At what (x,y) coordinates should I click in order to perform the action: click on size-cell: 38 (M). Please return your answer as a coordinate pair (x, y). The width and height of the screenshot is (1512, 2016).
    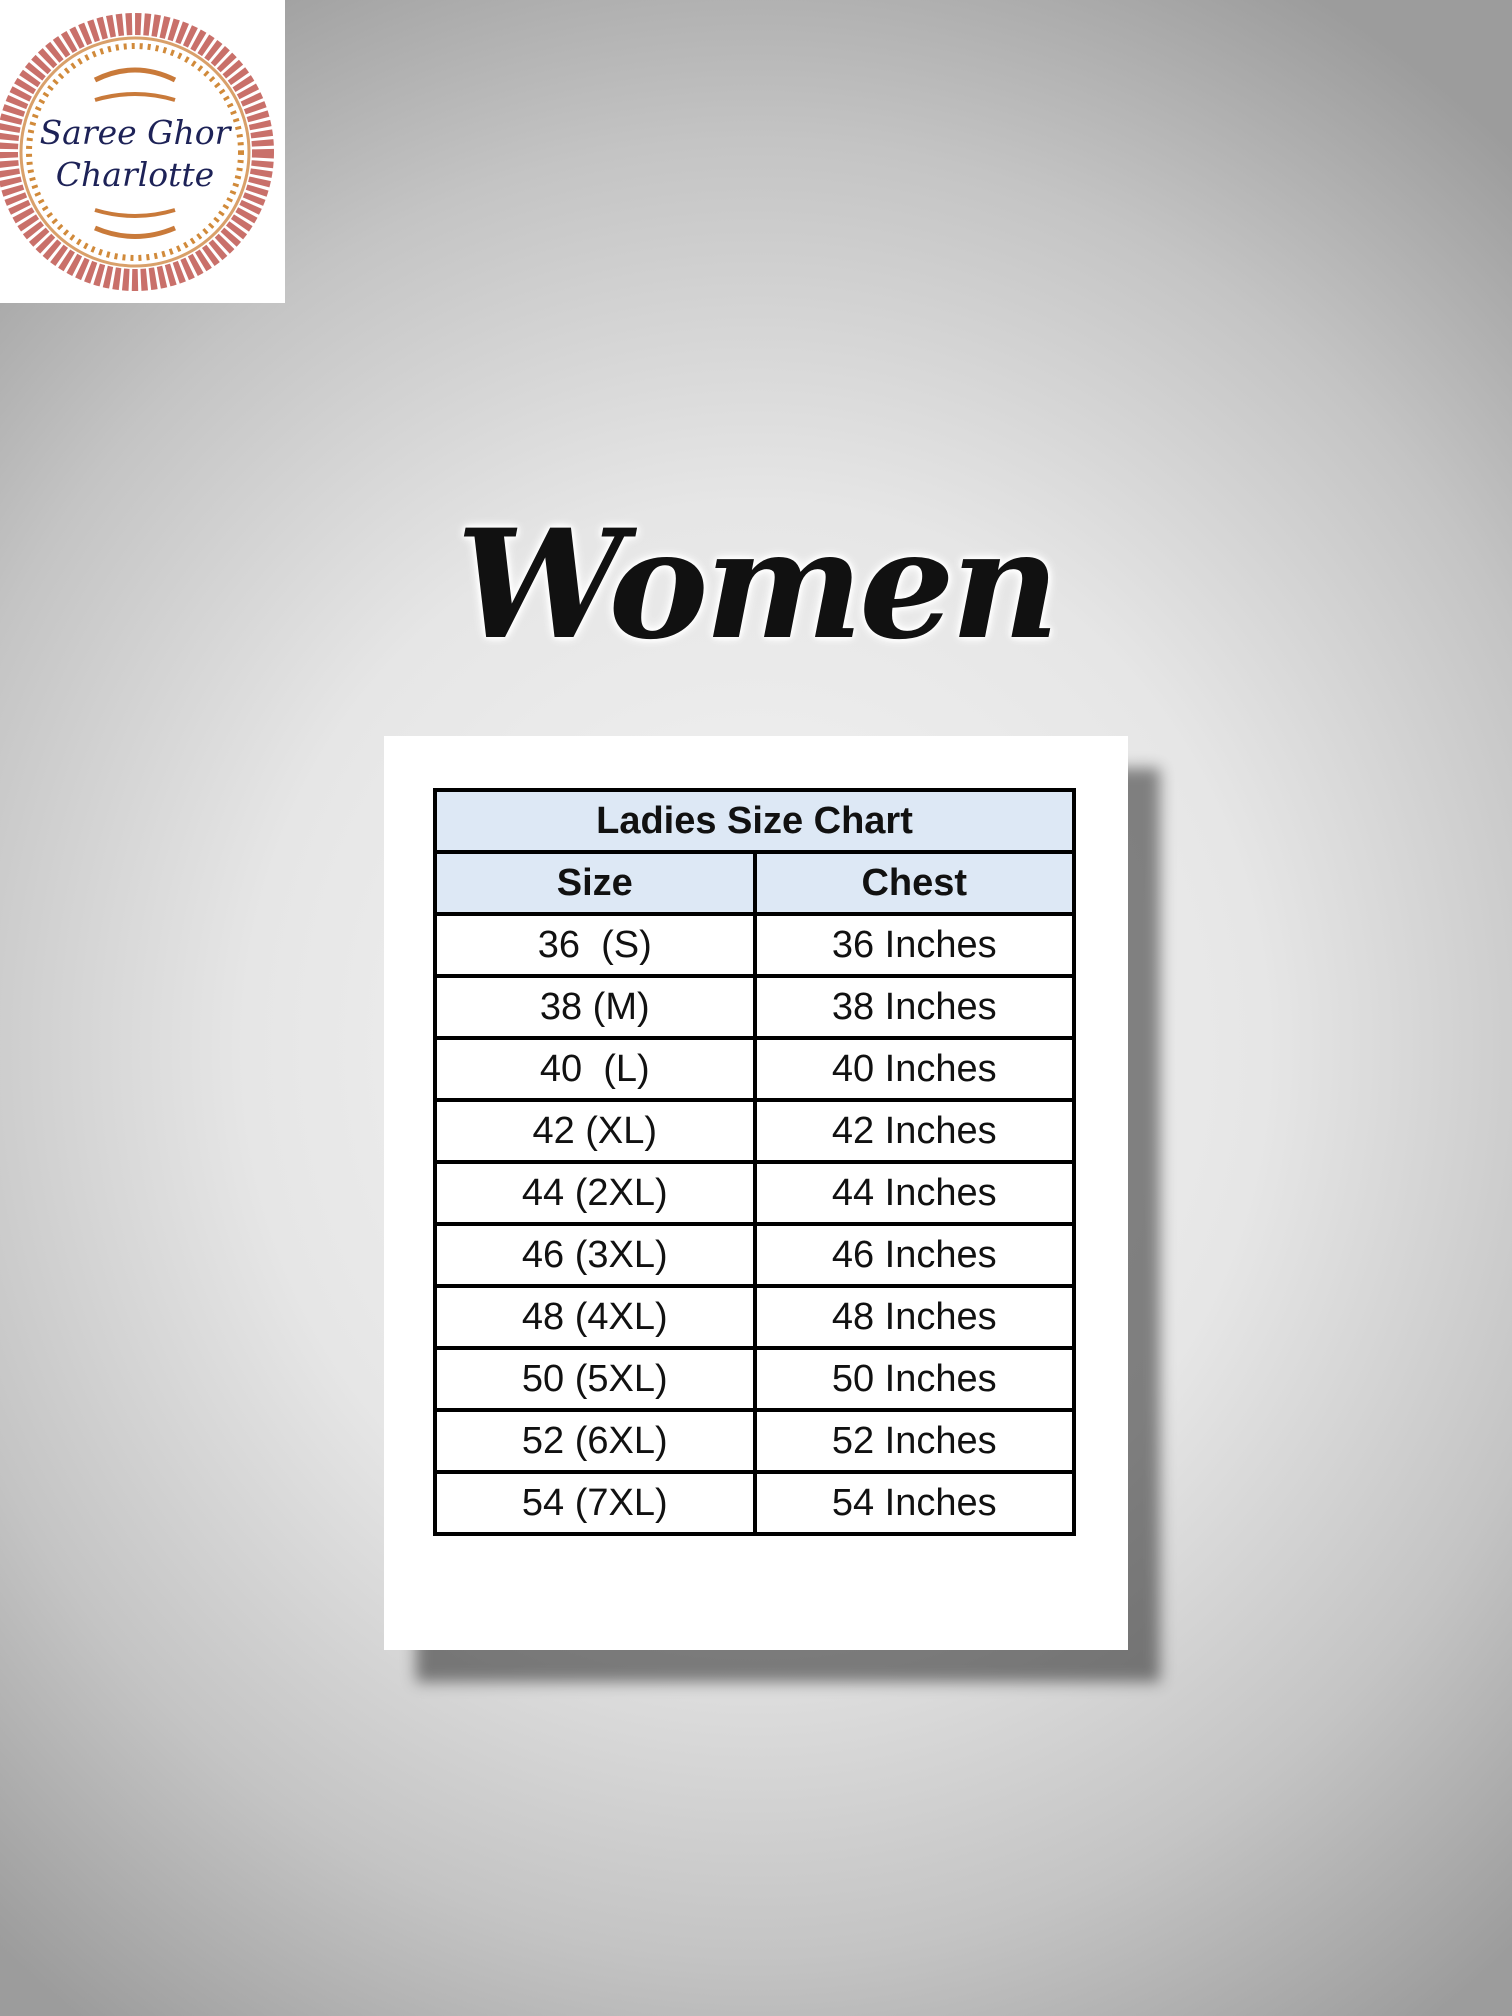
    Looking at the image, I should click on (595, 1007).